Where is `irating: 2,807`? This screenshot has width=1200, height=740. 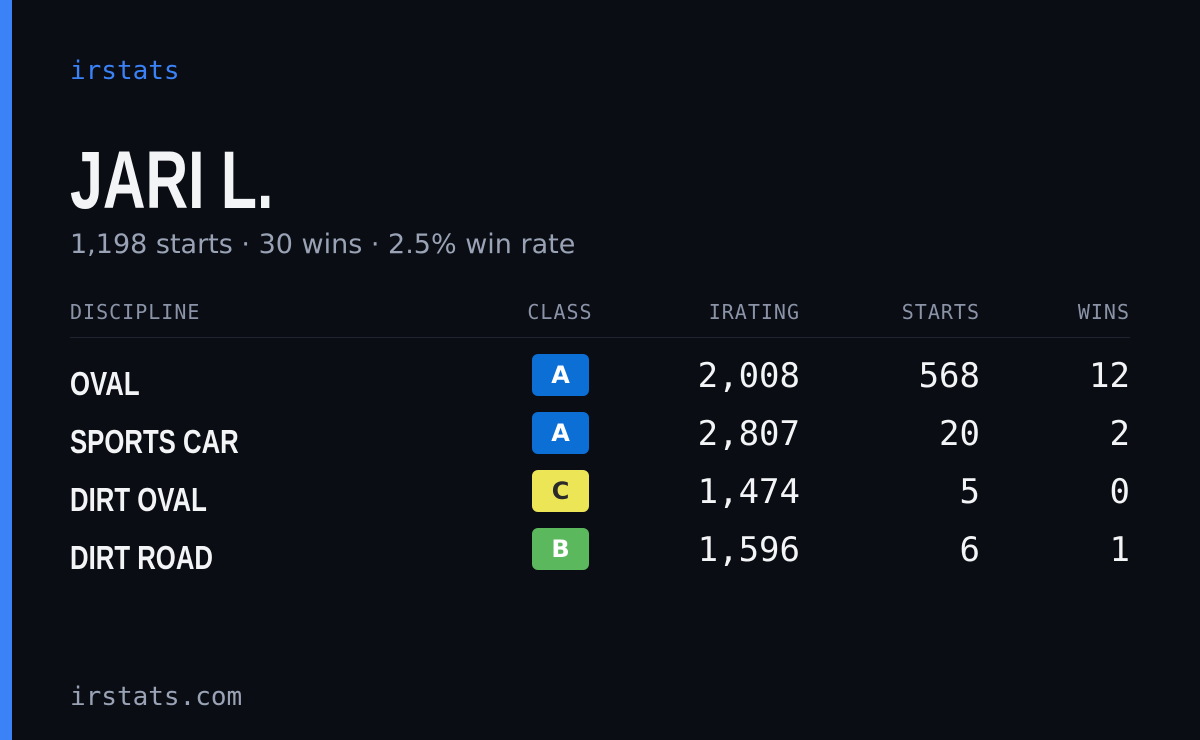 irating: 2,807 is located at coordinates (748, 434).